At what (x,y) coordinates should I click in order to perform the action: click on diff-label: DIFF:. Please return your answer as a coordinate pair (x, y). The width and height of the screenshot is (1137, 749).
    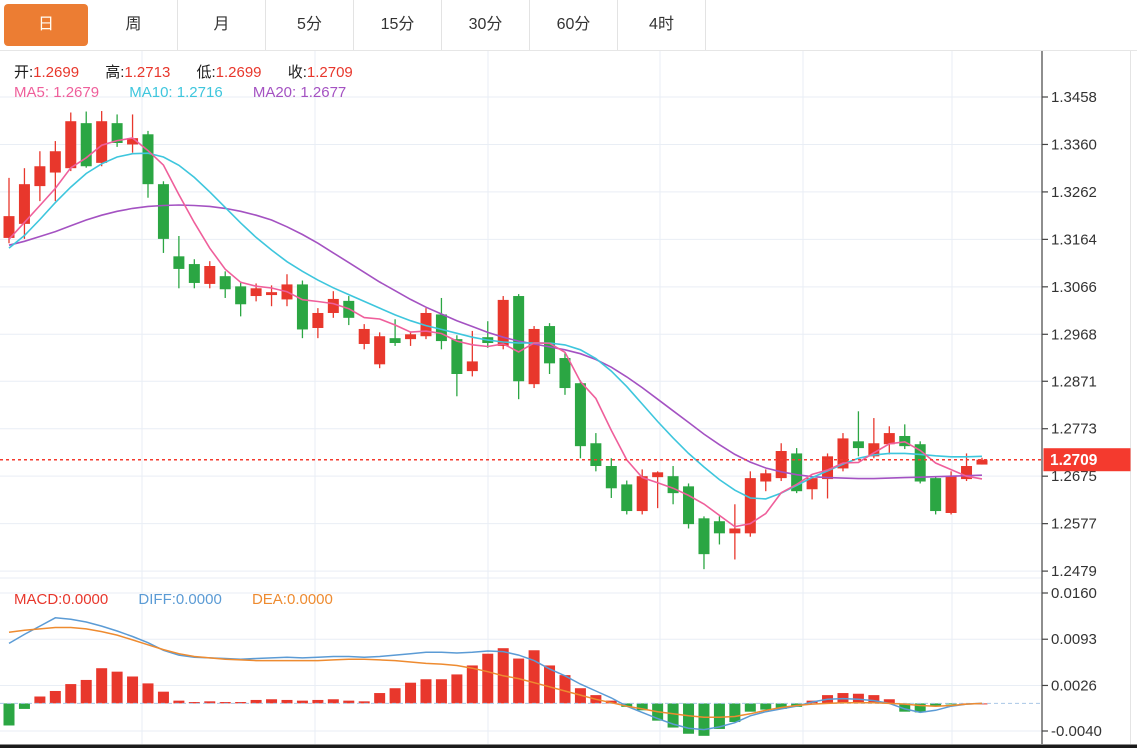
    Looking at the image, I should click on (157, 599).